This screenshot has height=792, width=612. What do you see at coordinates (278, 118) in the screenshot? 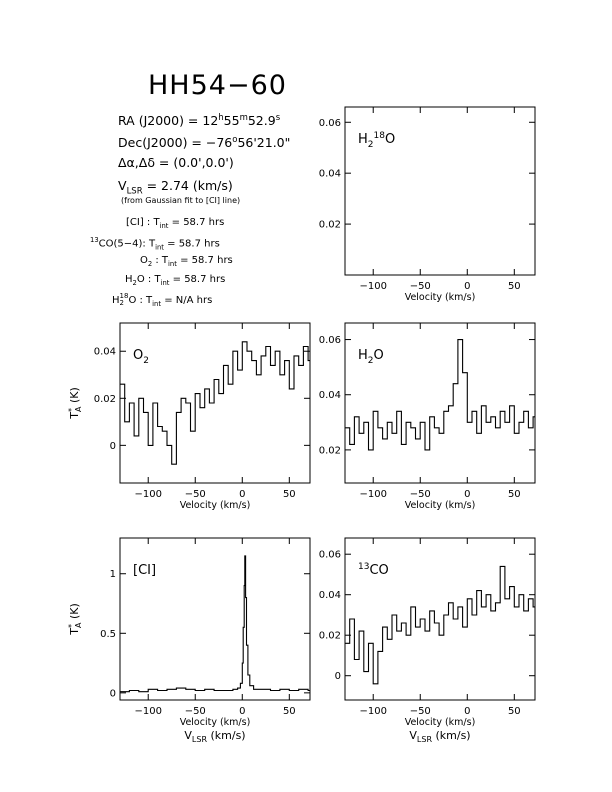
I see `ra-s-unit: s` at bounding box center [278, 118].